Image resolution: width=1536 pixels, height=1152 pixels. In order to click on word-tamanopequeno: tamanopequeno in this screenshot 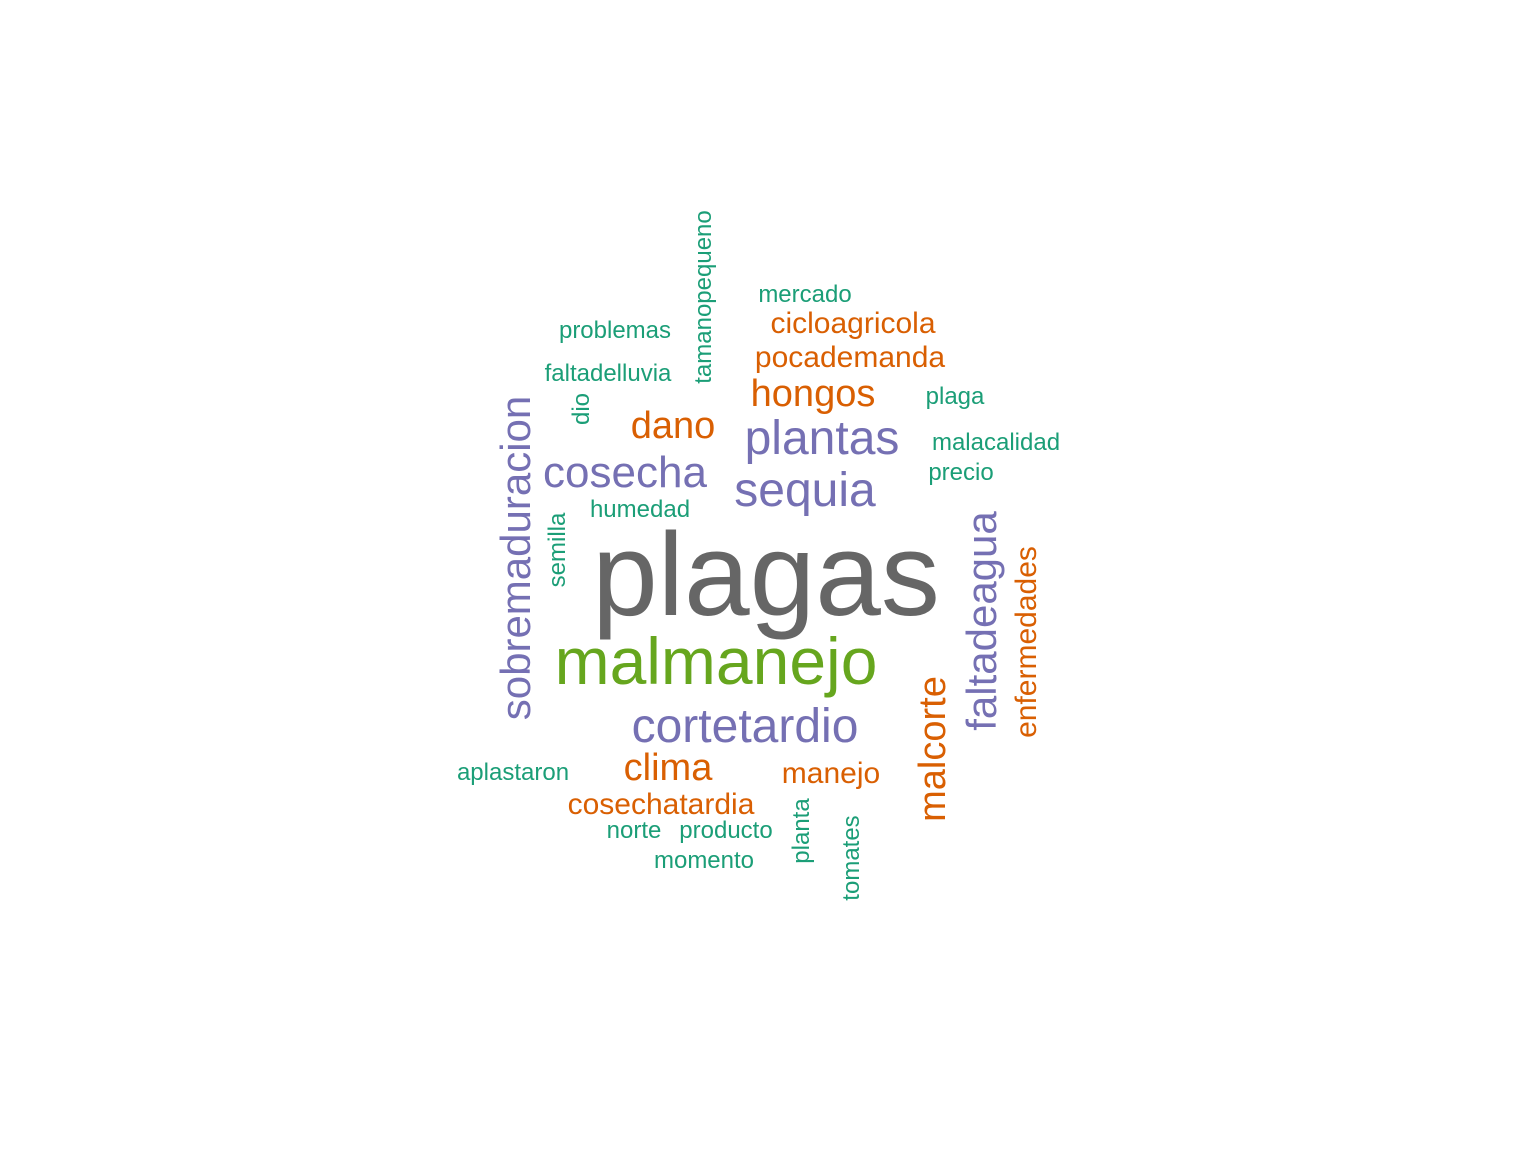, I will do `click(703, 297)`.